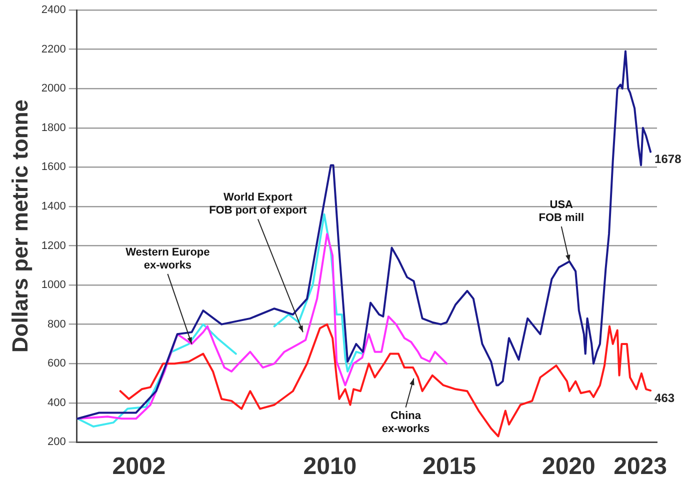  I want to click on y-tick-label: 1400, so click(53, 206).